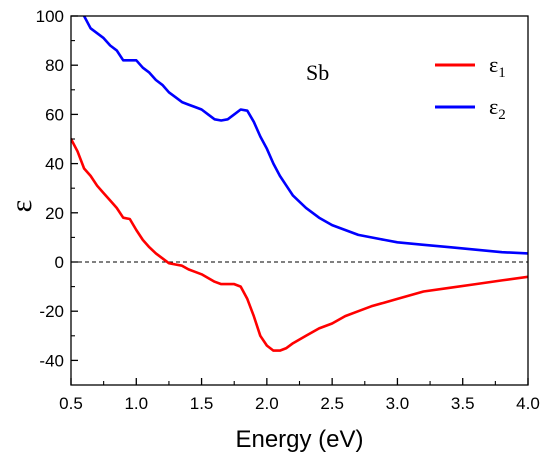  Describe the element at coordinates (54, 65) in the screenshot. I see `y-tick-label: 80` at that location.